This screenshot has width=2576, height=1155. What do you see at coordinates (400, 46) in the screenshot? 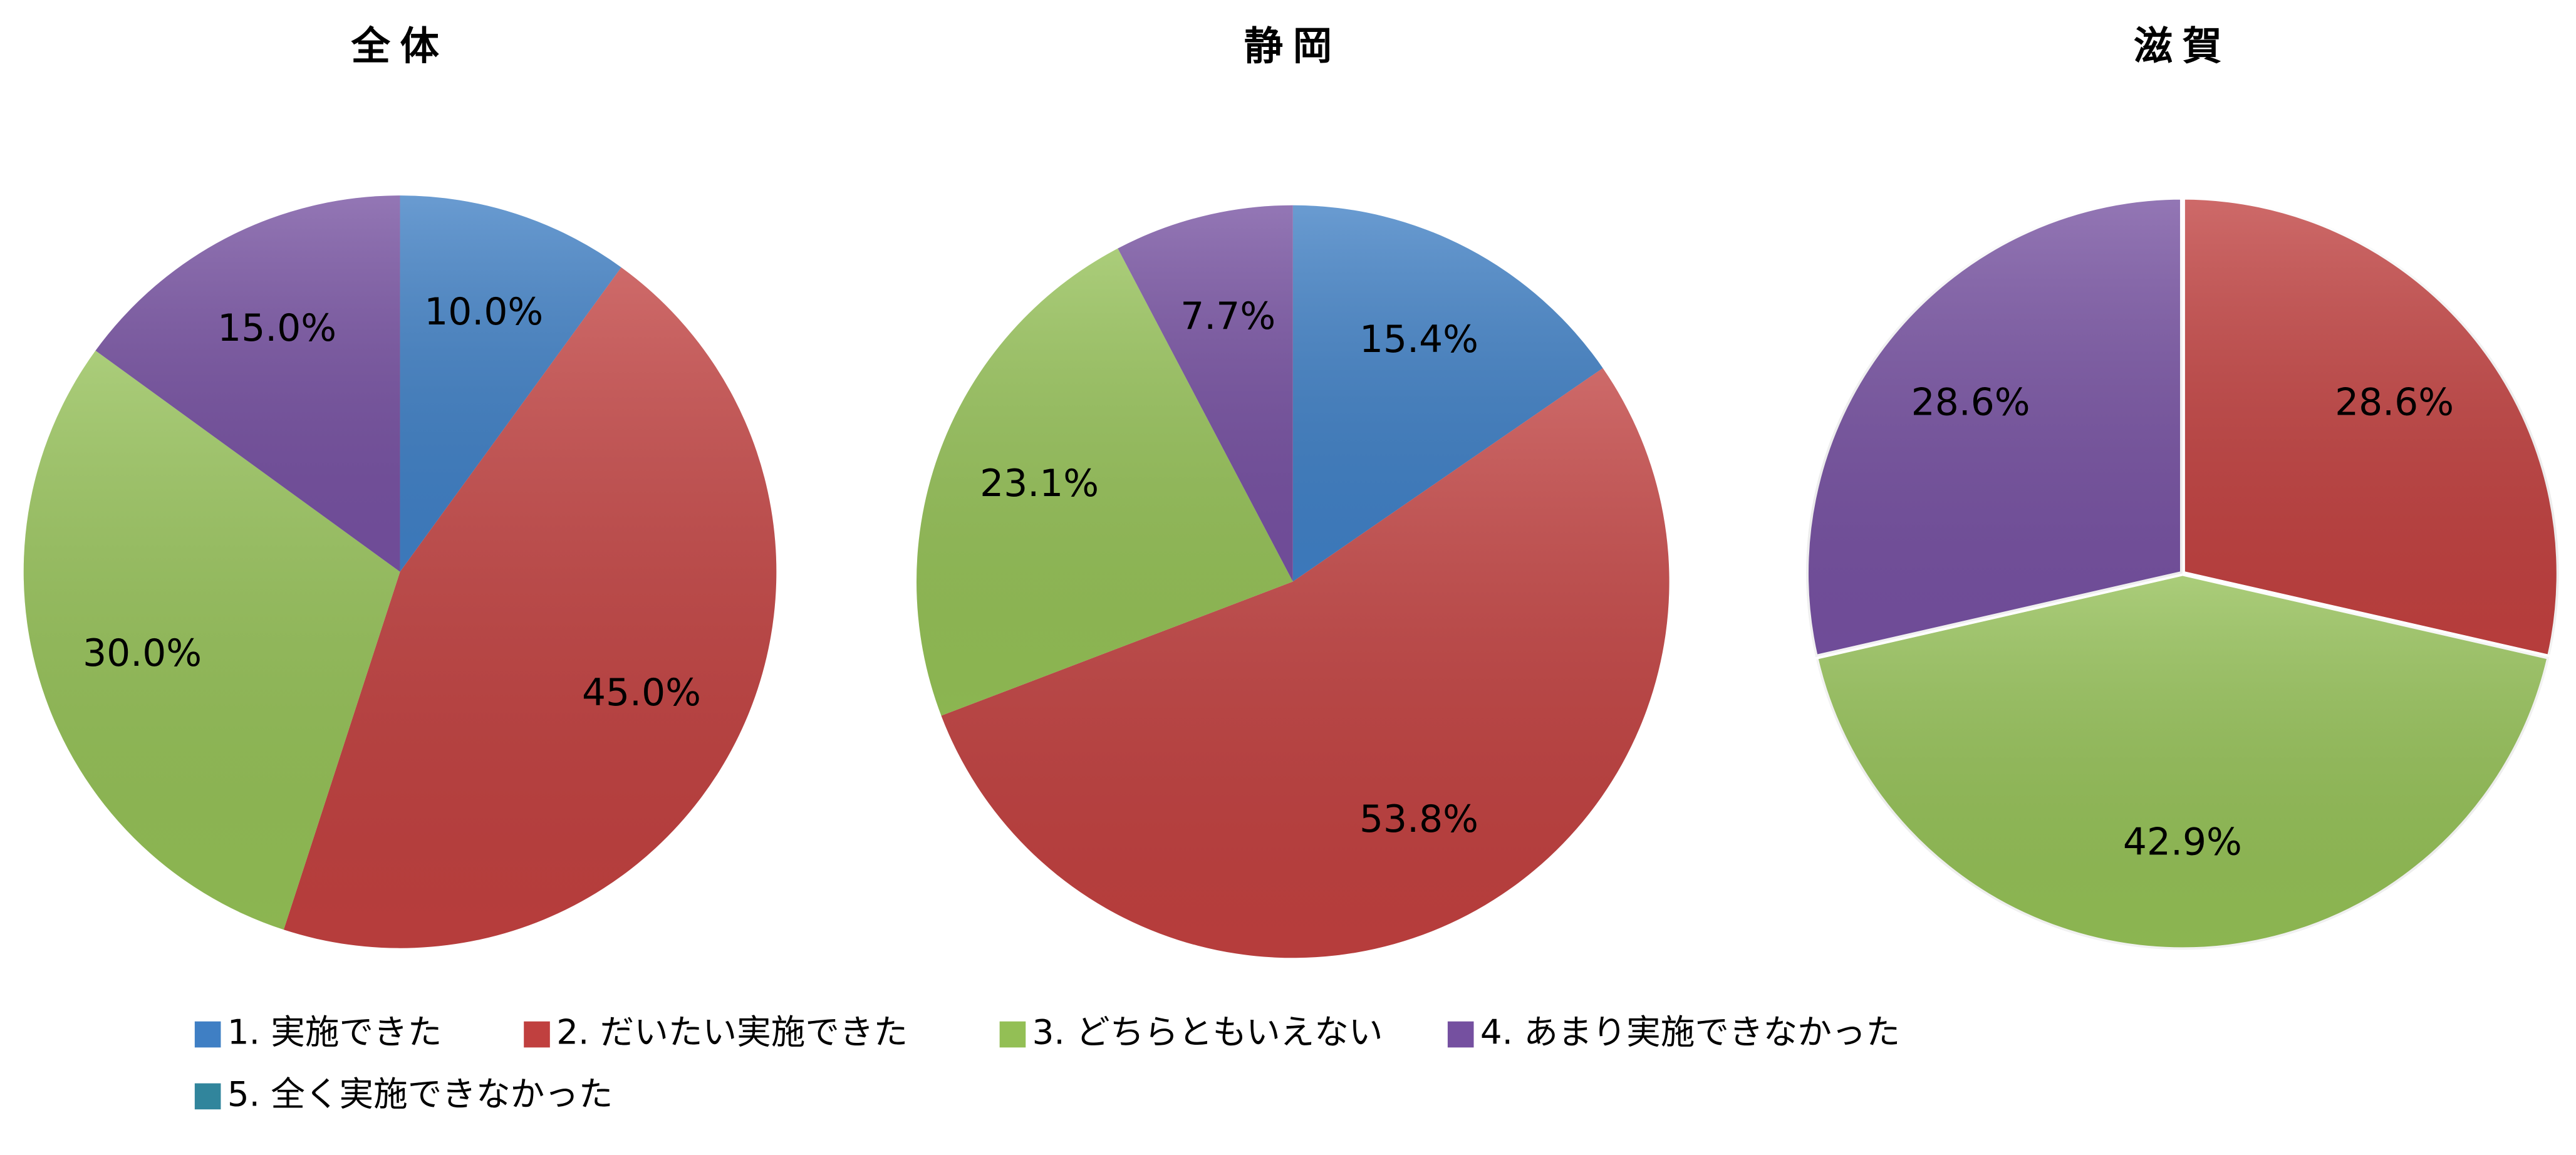
I see `chart-title: 全体` at bounding box center [400, 46].